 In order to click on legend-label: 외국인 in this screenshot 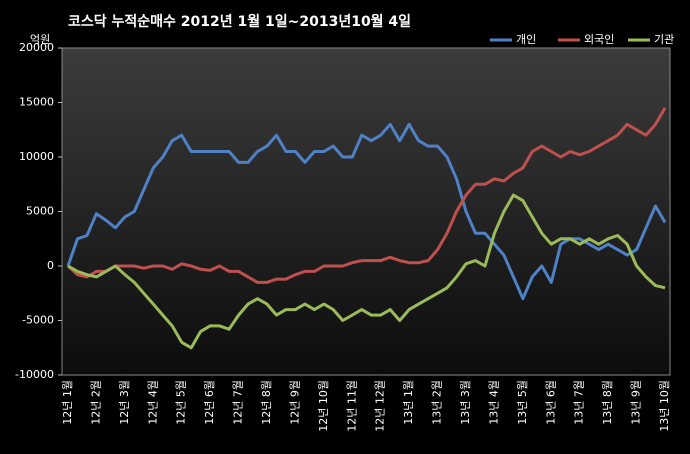, I will do `click(599, 39)`.